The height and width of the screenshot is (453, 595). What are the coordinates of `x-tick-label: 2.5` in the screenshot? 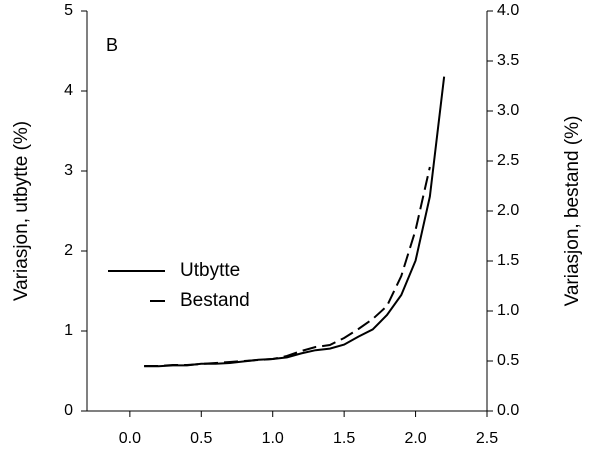 It's located at (487, 438).